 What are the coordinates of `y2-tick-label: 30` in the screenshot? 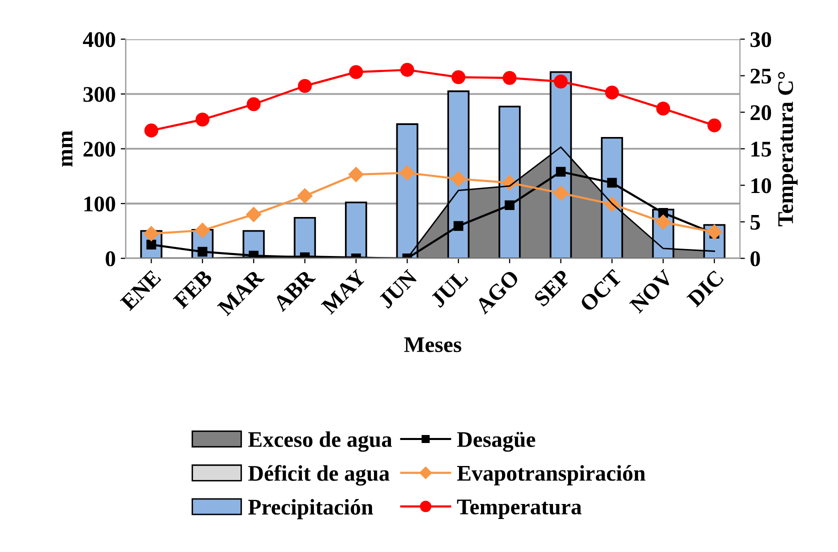 It's located at (761, 40).